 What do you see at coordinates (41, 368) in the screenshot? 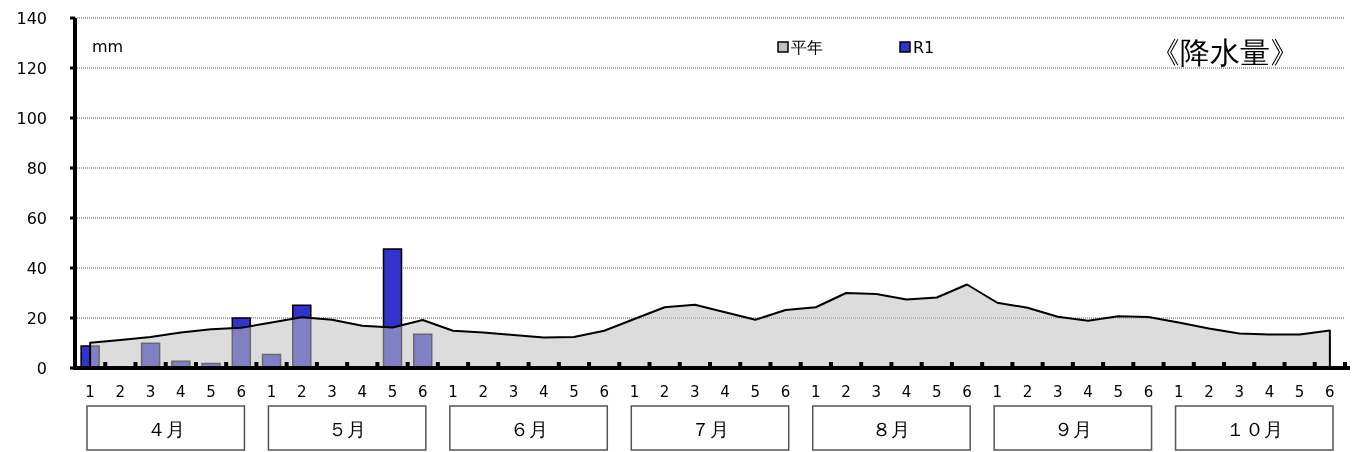
I see `y-tick-label: 0` at bounding box center [41, 368].